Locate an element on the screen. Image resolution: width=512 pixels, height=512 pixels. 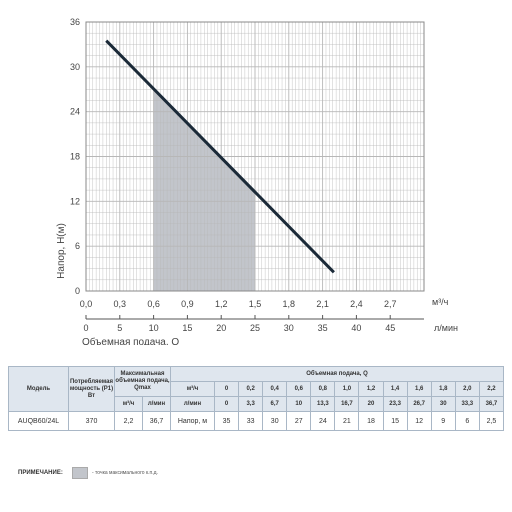
flow-lmin-cell: 6,7 is located at coordinates (275, 404).